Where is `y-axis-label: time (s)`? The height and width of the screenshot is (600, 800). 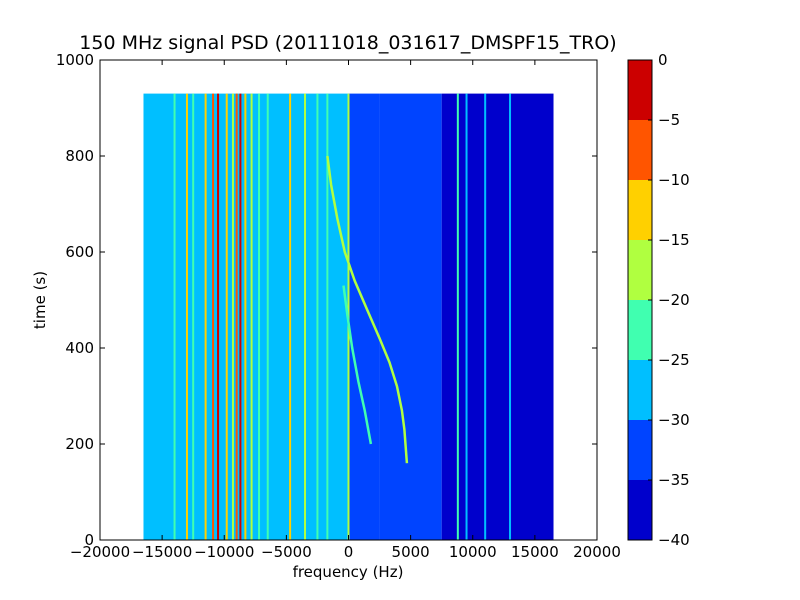 y-axis-label: time (s) is located at coordinates (40, 300).